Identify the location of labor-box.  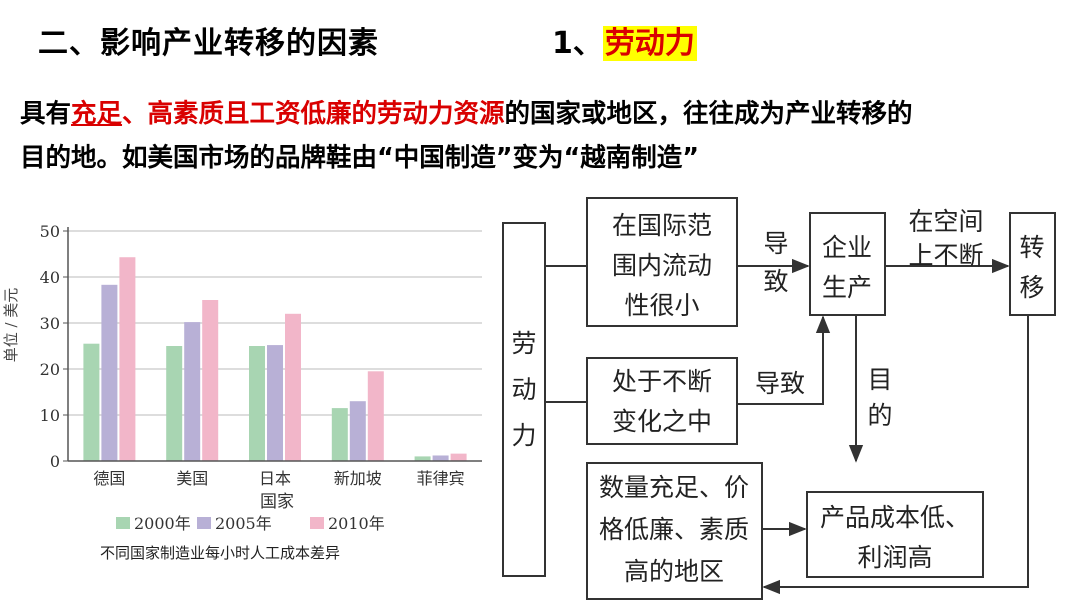
(524, 399).